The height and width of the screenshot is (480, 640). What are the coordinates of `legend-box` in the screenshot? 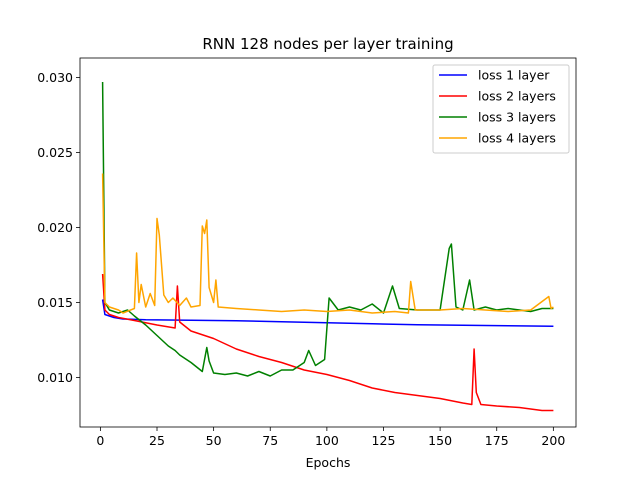 It's located at (501, 109).